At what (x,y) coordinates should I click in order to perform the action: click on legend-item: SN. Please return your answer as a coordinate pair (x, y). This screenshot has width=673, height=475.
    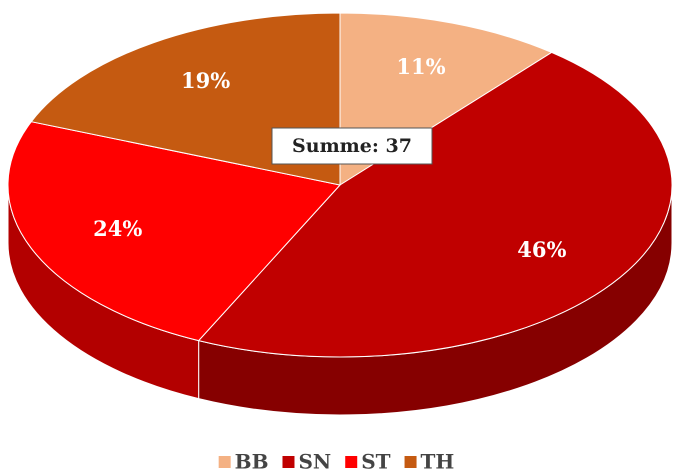
    Looking at the image, I should click on (306, 462).